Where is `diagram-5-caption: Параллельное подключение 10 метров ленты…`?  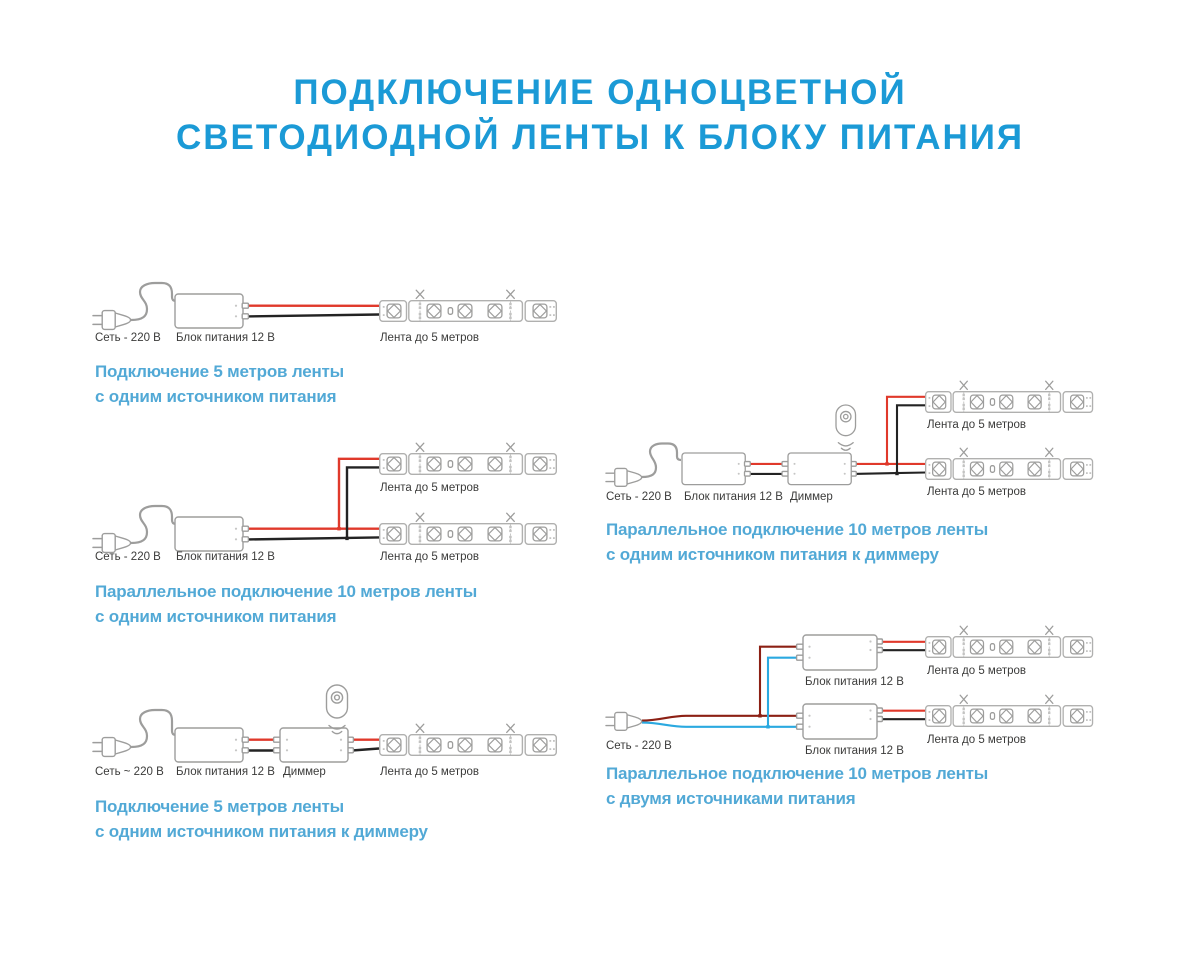
diagram-5-caption: Параллельное подключение 10 метров ленты… is located at coordinates (797, 786).